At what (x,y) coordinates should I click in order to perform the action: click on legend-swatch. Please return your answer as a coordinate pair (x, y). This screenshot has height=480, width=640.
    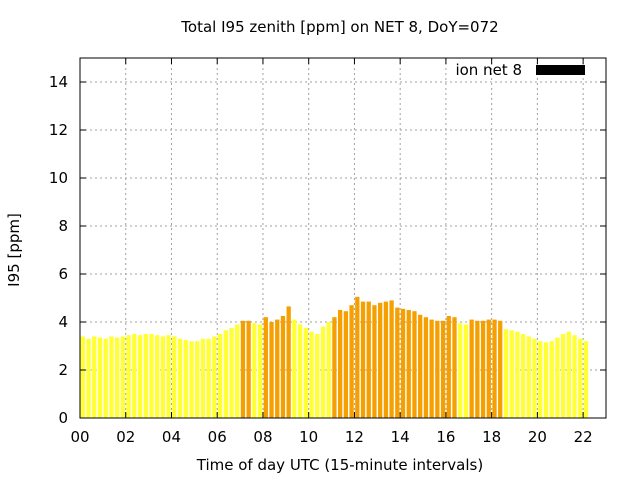
    Looking at the image, I should click on (560, 70).